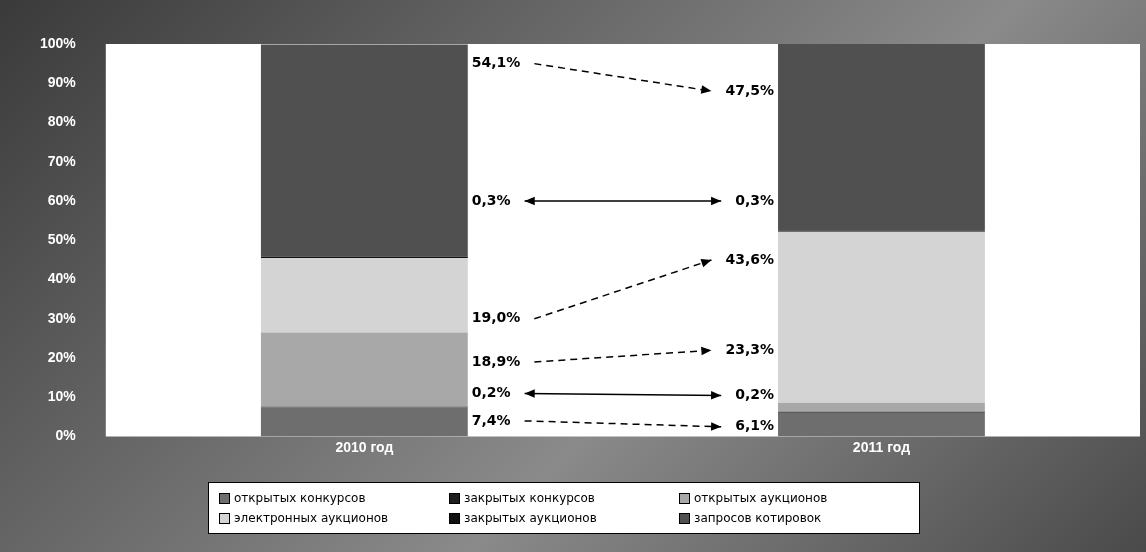 The width and height of the screenshot is (1146, 552). I want to click on legend-label: запросов котировок, so click(758, 518).